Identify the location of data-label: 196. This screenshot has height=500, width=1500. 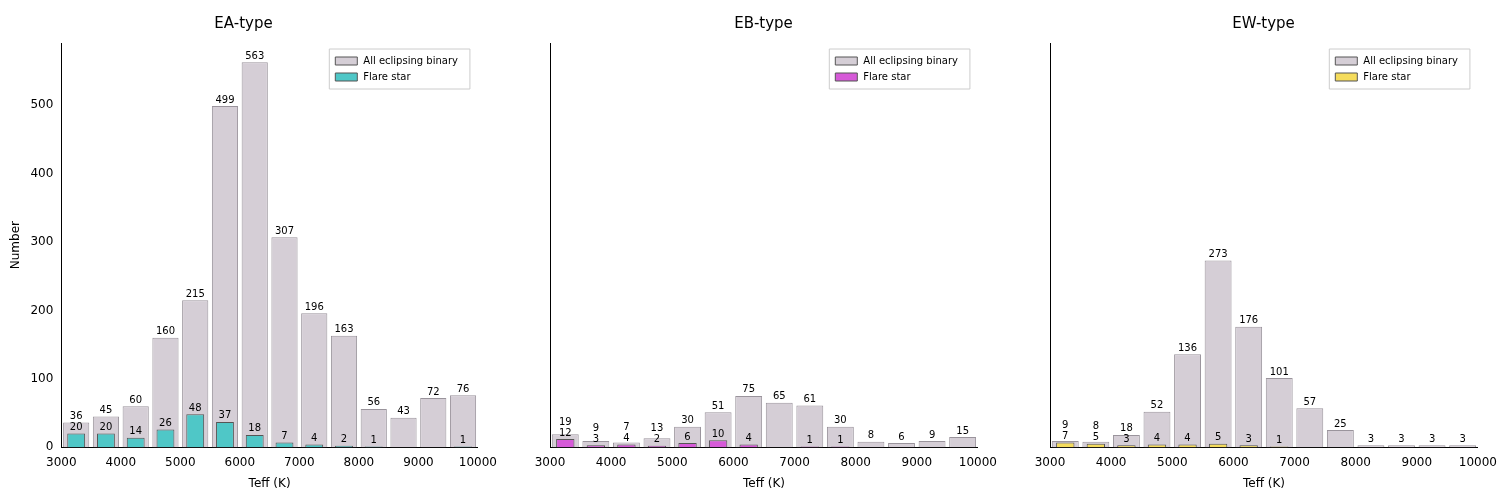
(314, 306).